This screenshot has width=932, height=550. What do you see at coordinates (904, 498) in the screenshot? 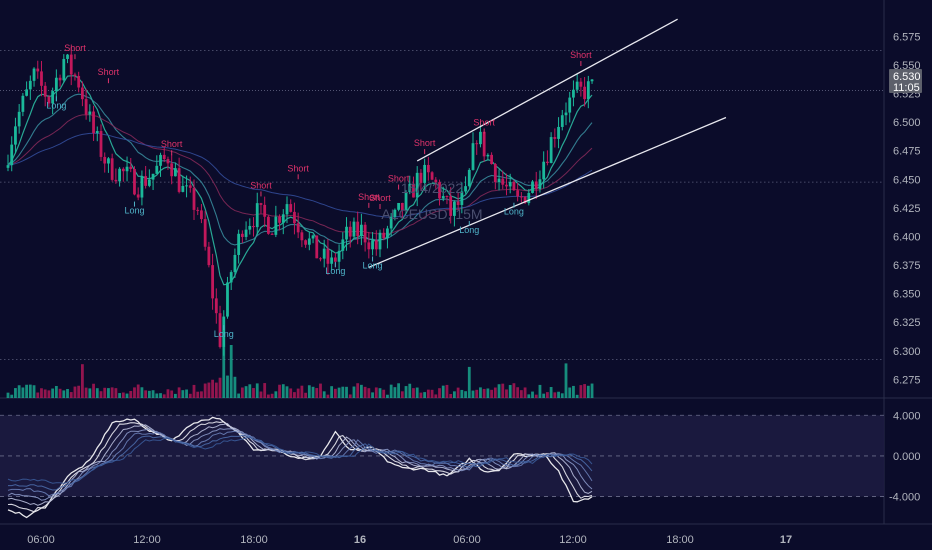
I see `oscillator-tick-label: -4.000` at bounding box center [904, 498].